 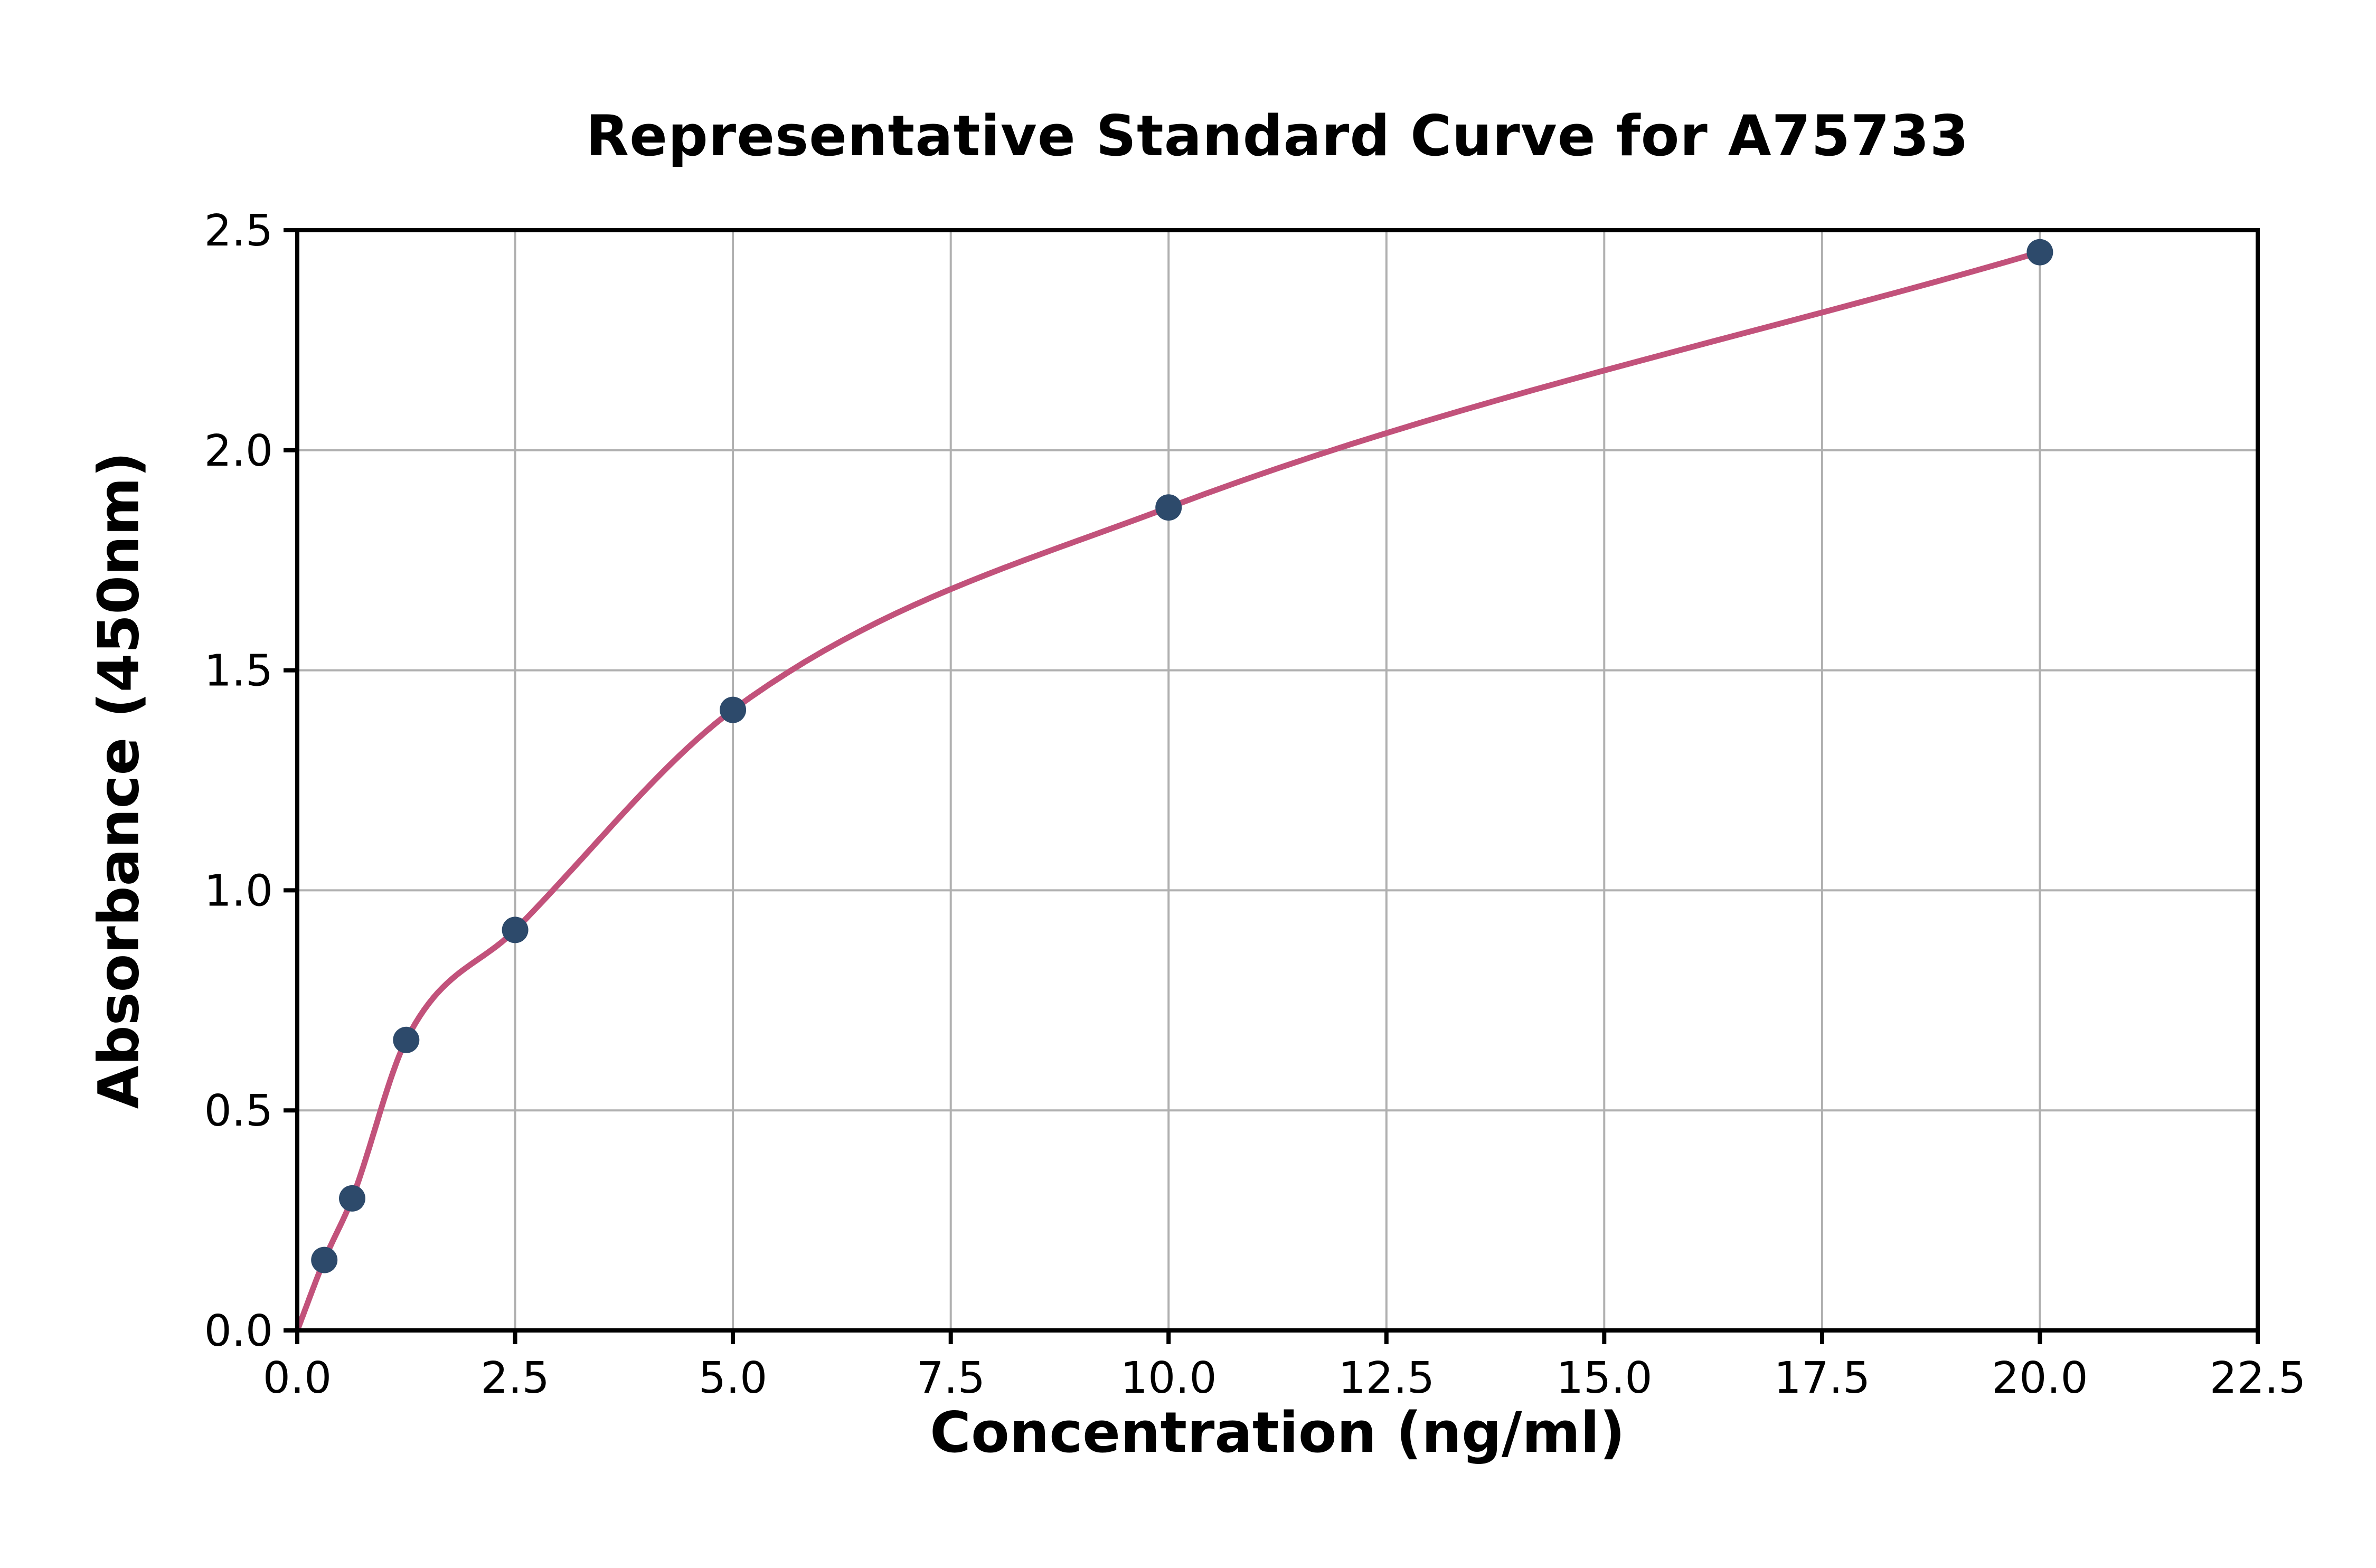 What do you see at coordinates (239, 1111) in the screenshot?
I see `y-tick-label: 0.5` at bounding box center [239, 1111].